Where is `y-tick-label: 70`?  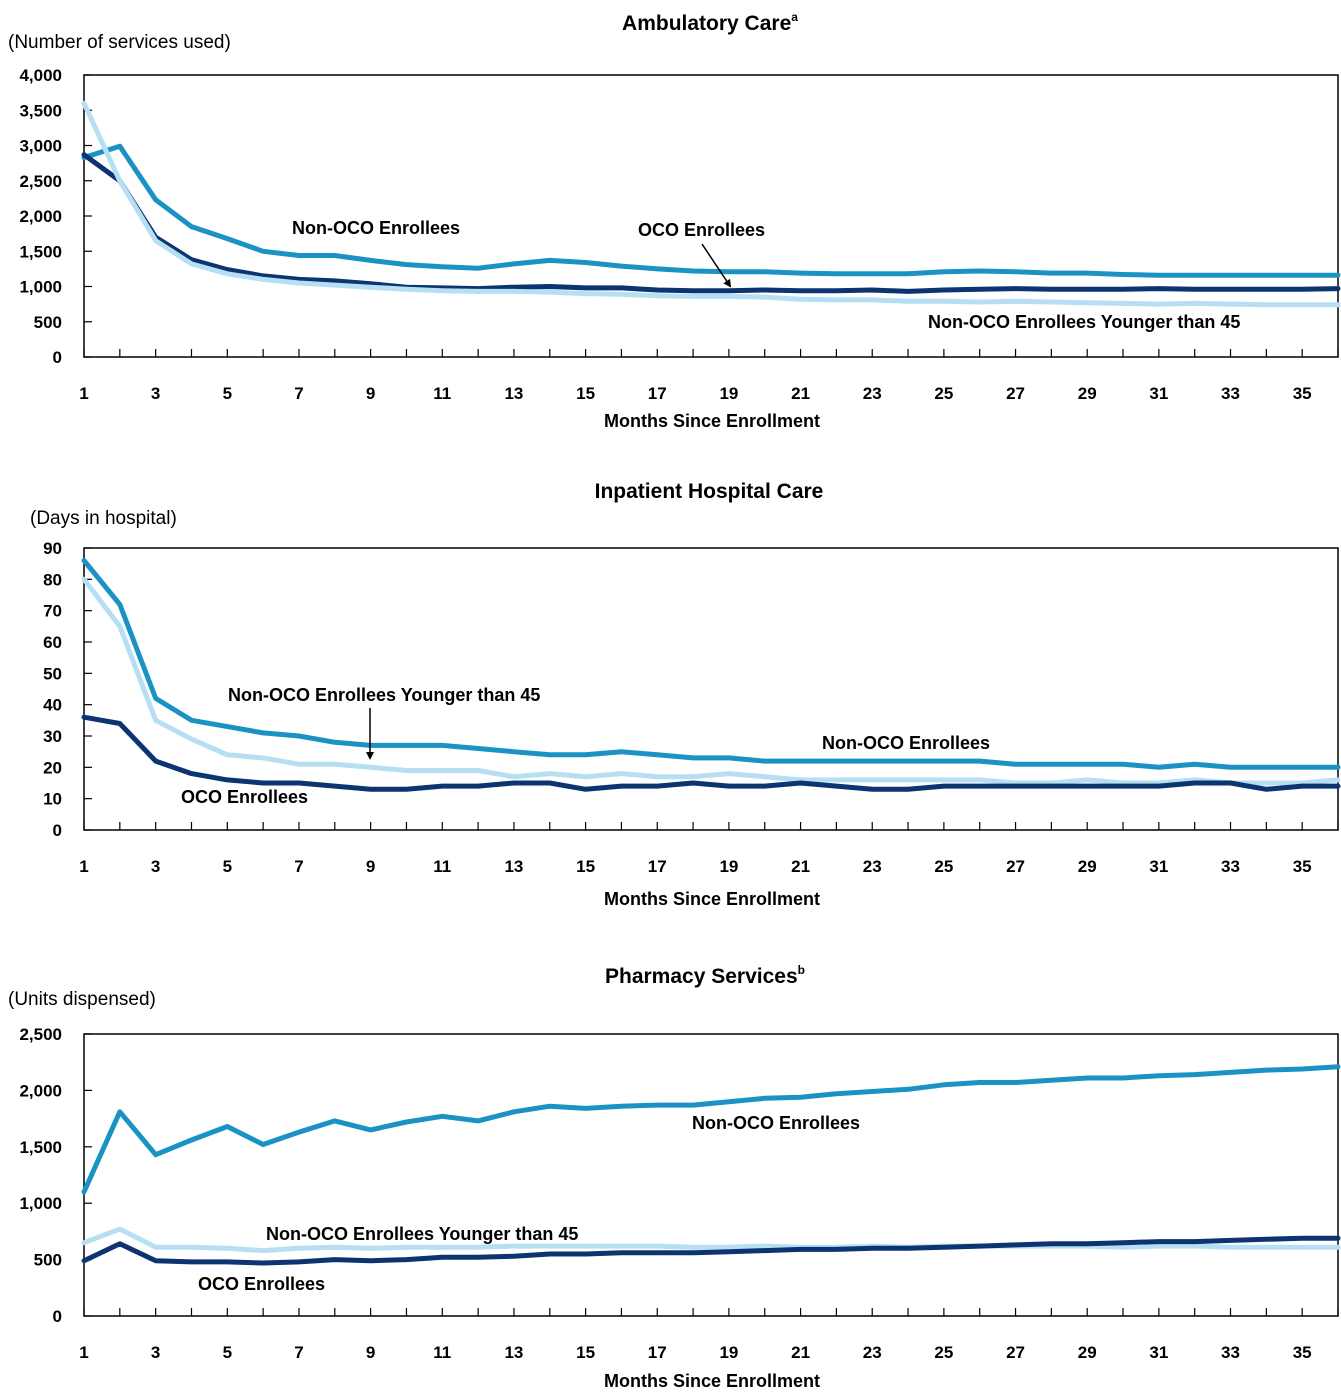
y-tick-label: 70 is located at coordinates (52, 611).